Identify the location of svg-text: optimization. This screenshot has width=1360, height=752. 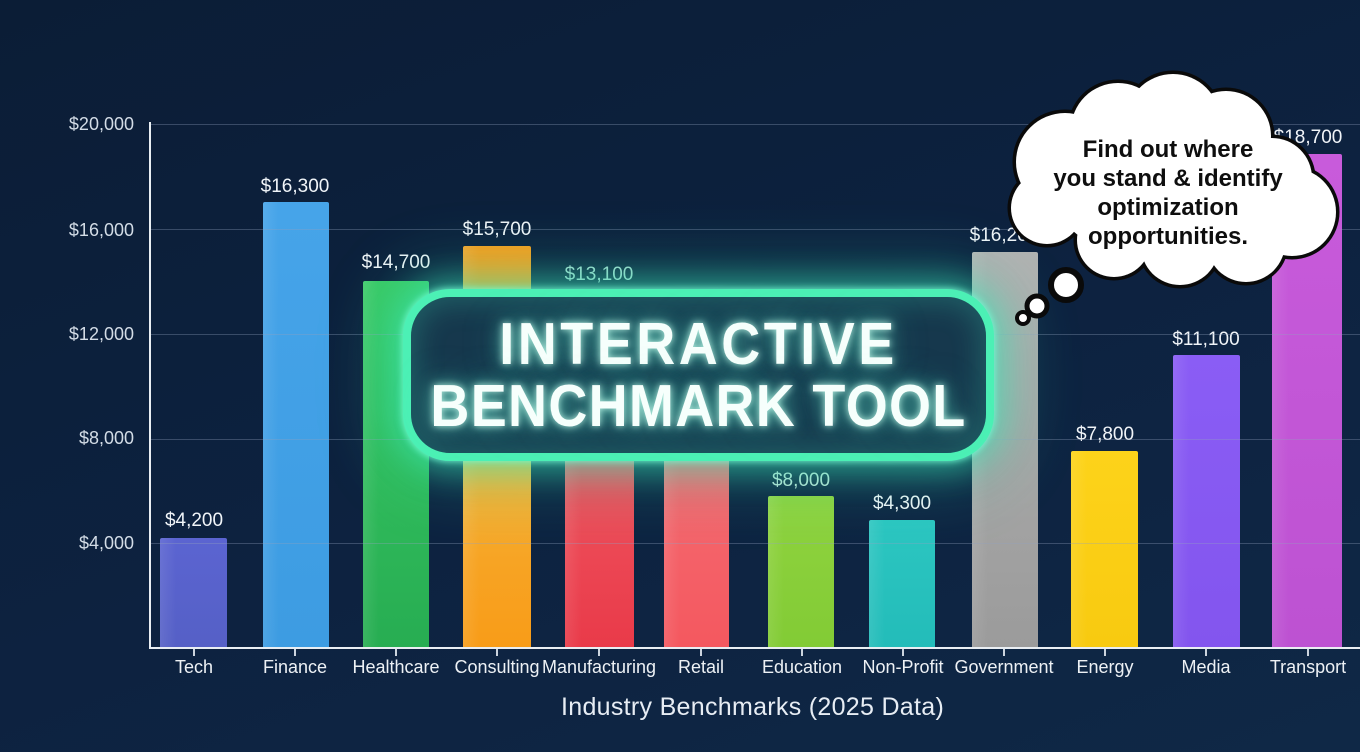
(1167, 207).